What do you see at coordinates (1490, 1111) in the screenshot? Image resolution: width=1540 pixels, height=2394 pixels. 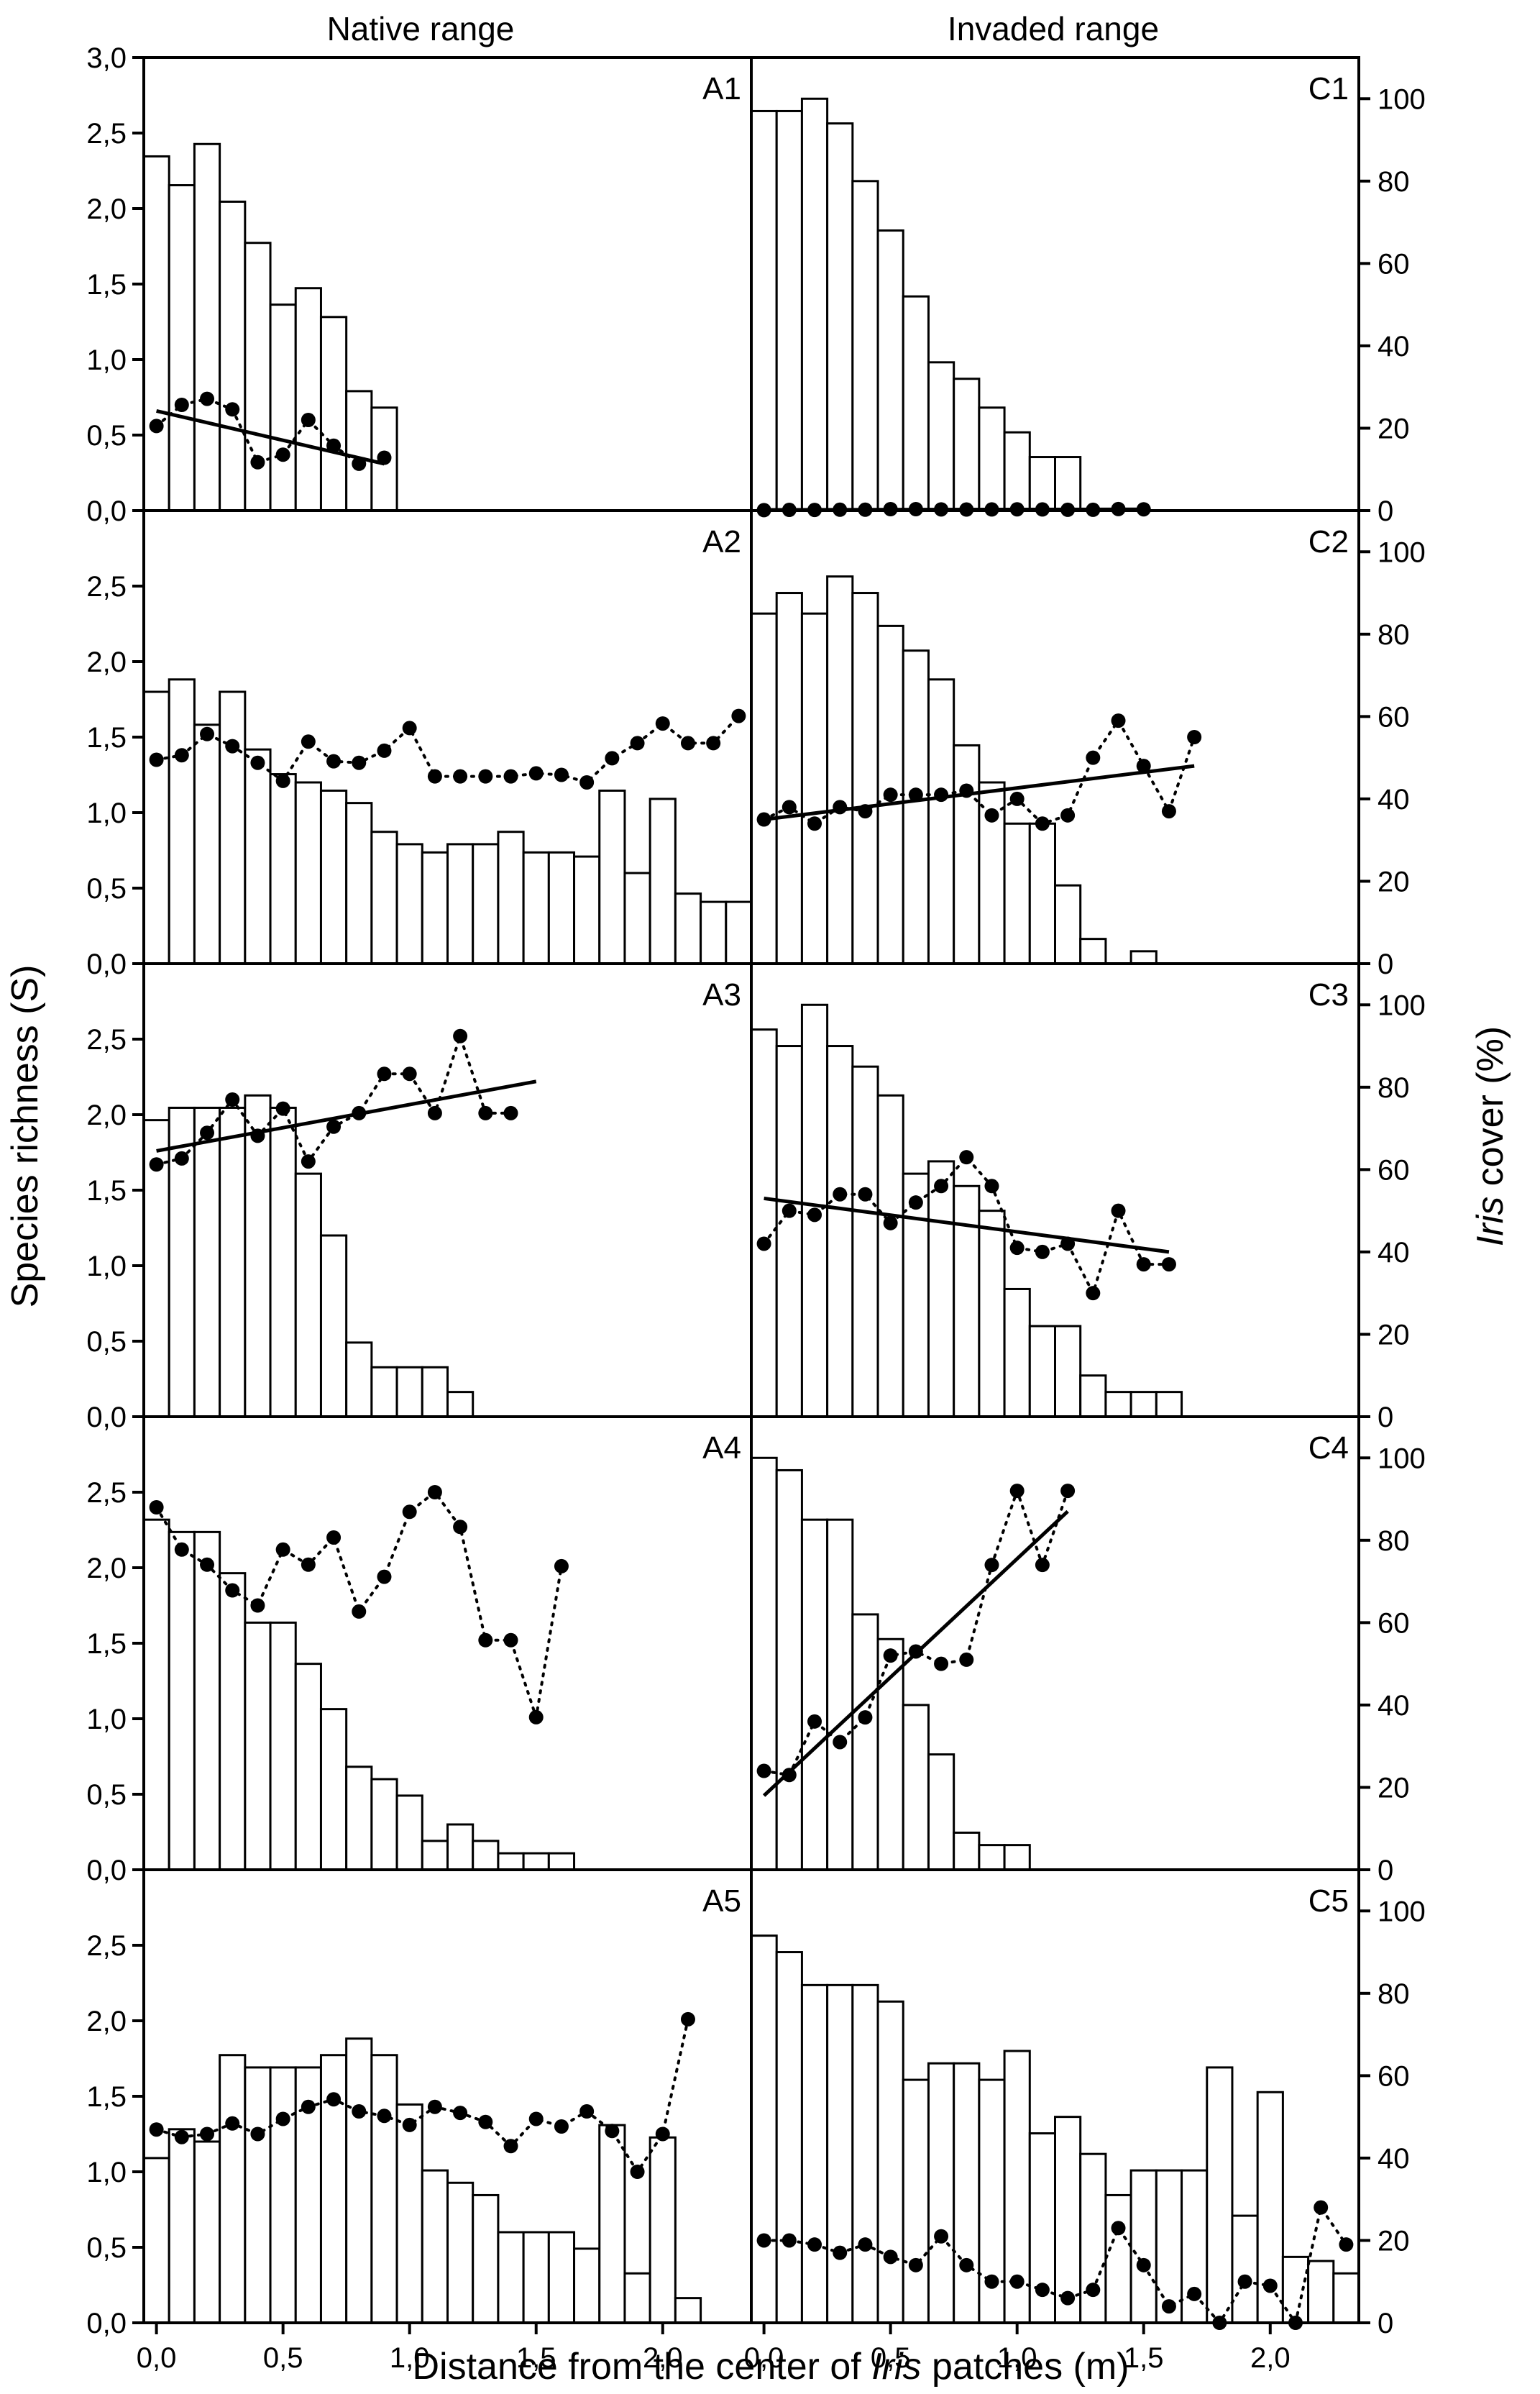 I see `y-axis-title-right-rest: cover (%)` at bounding box center [1490, 1111].